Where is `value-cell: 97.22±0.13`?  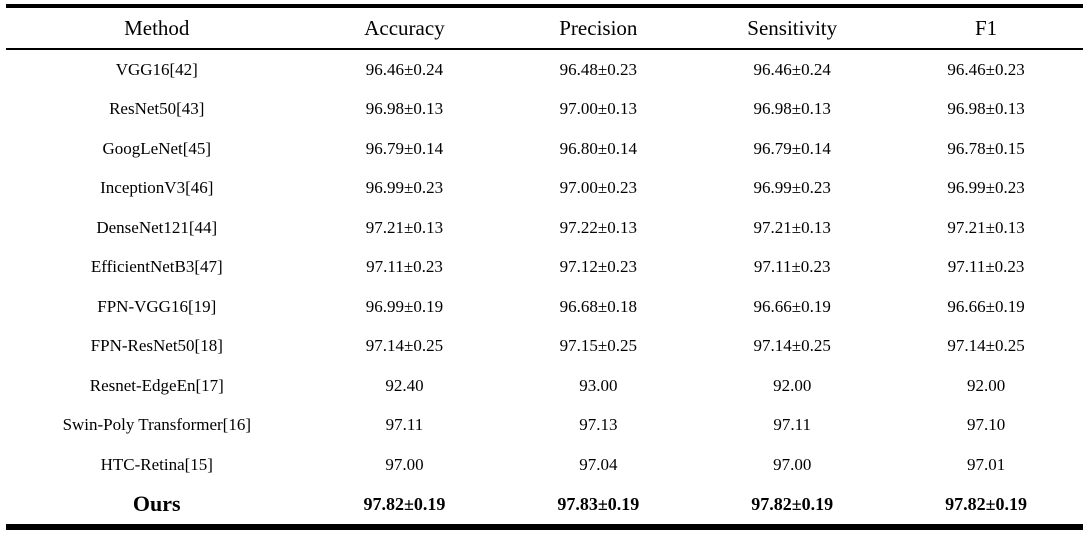 value-cell: 97.22±0.13 is located at coordinates (598, 227).